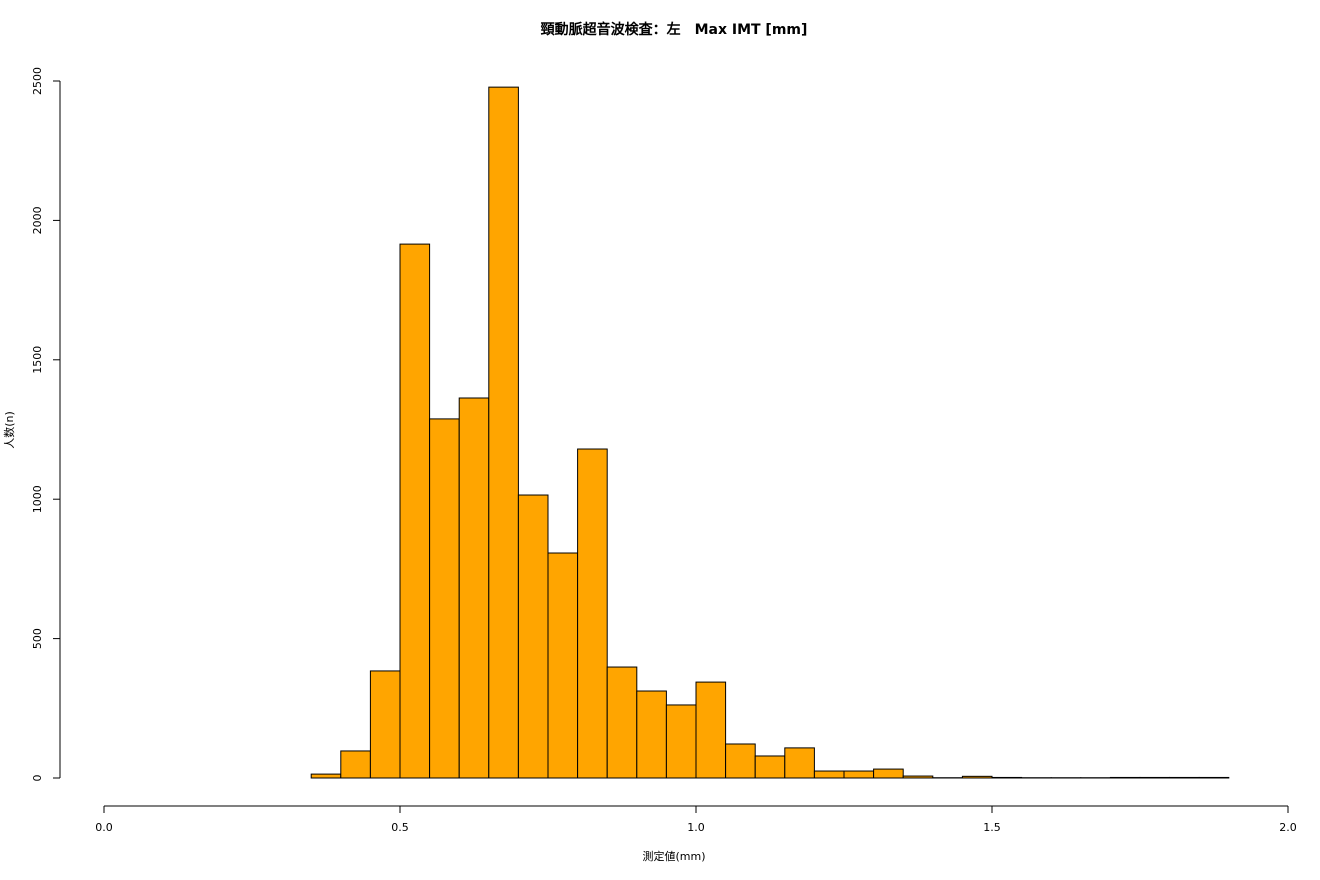 This screenshot has height=880, width=1320. What do you see at coordinates (9, 430) in the screenshot?
I see `y-axis-label: 人数(n)` at bounding box center [9, 430].